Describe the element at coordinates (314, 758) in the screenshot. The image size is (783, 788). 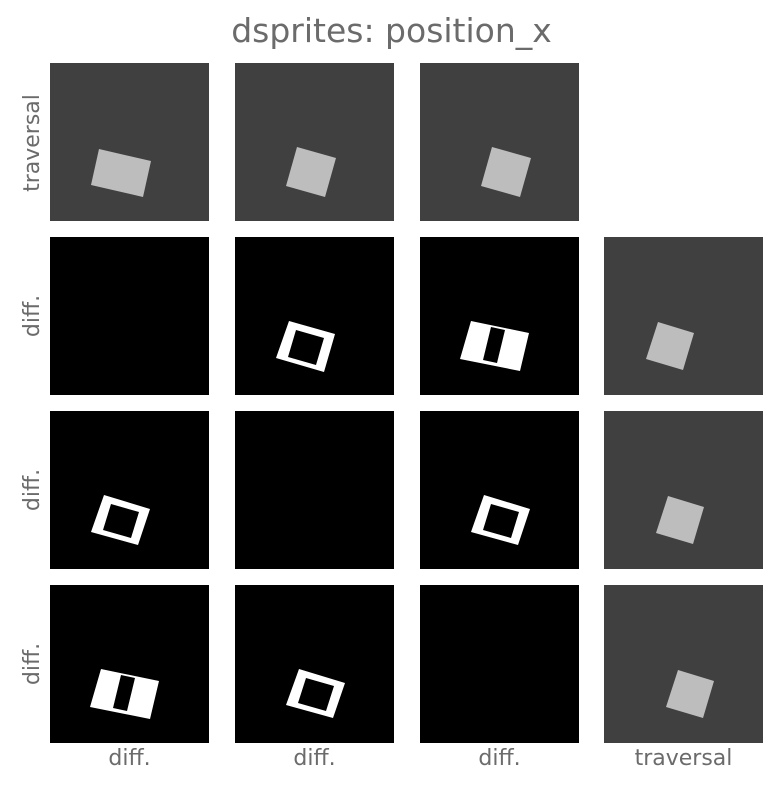
I see `col-label-diff-2: diff.` at that location.